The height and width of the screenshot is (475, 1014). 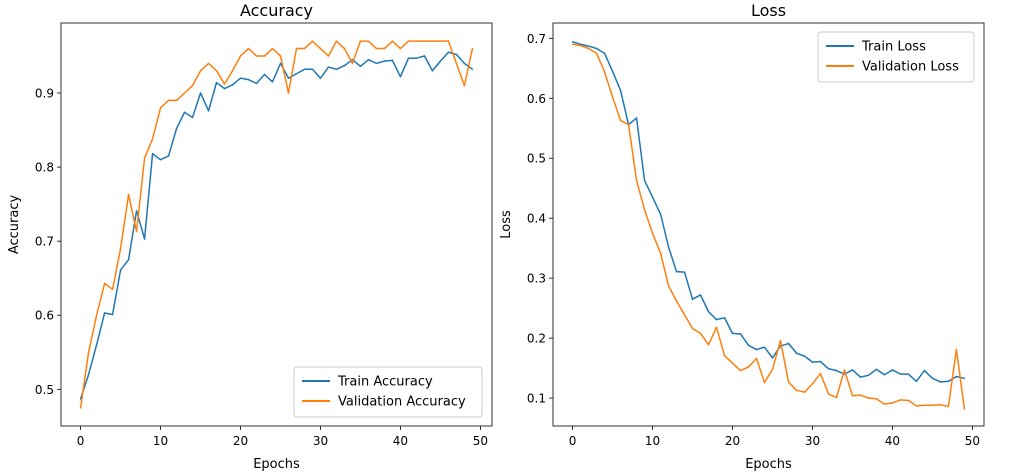 What do you see at coordinates (44, 94) in the screenshot?
I see `y-tick-label: 0.9` at bounding box center [44, 94].